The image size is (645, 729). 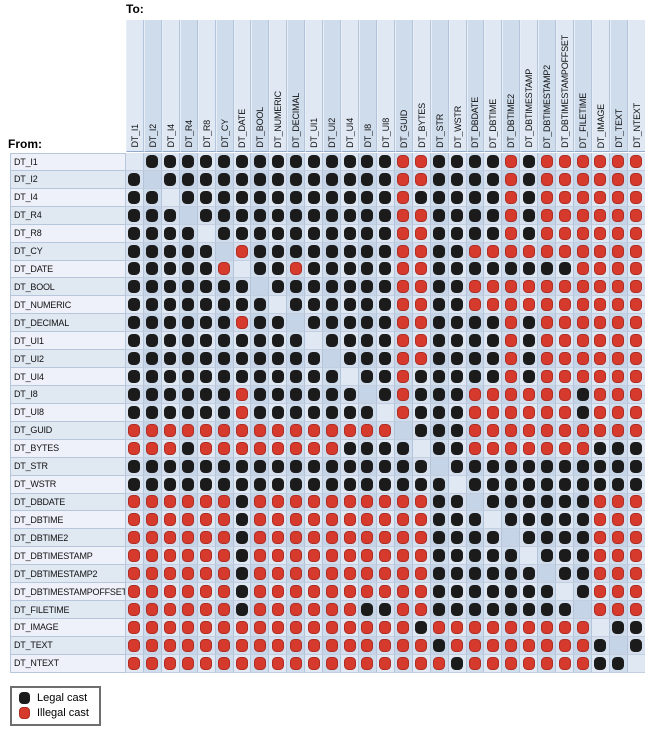 What do you see at coordinates (439, 131) in the screenshot?
I see `column-header-label: DT_STR` at bounding box center [439, 131].